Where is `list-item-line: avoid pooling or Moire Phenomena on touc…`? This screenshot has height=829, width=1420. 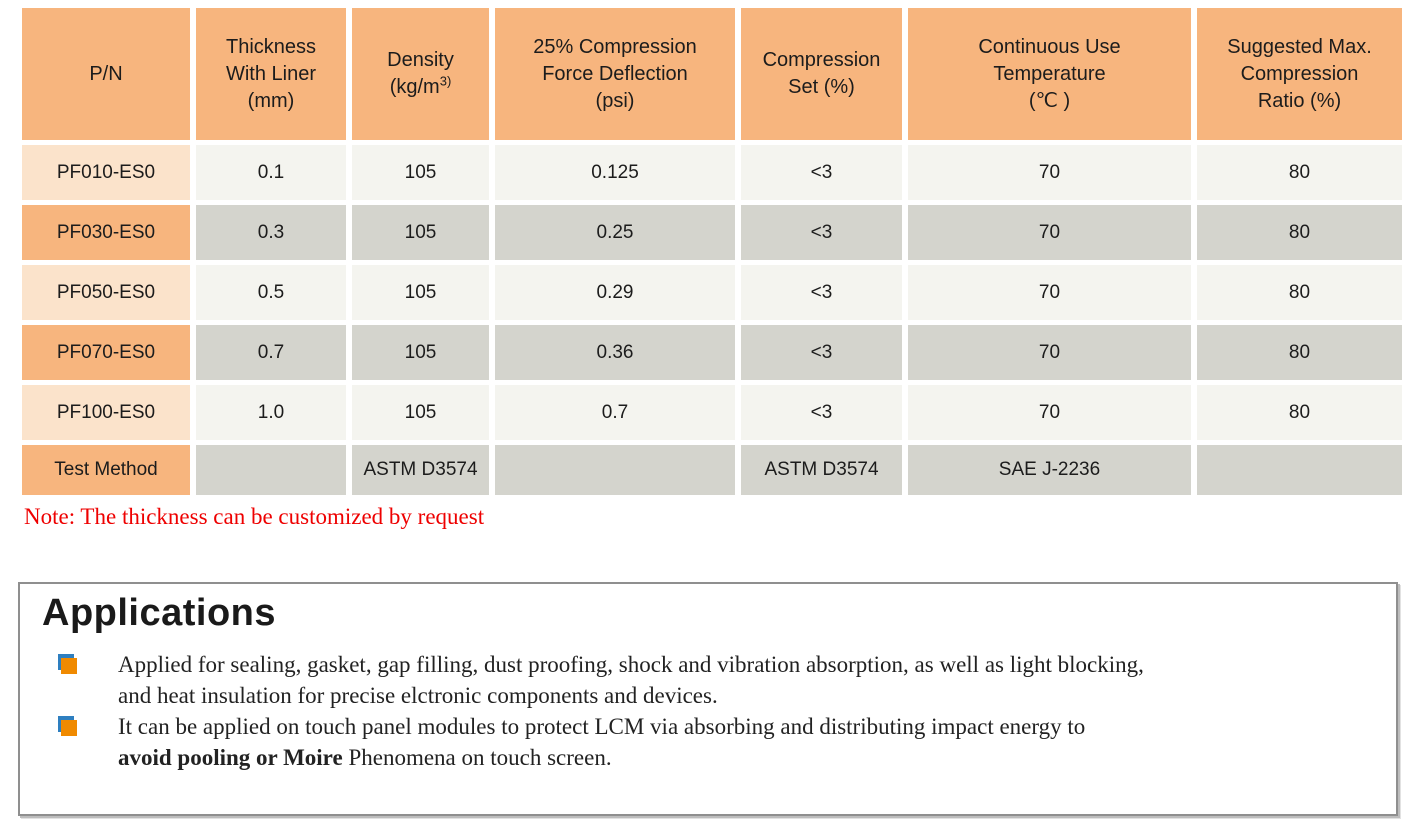
list-item-line: avoid pooling or Moire Phenomena on touc… is located at coordinates (365, 757).